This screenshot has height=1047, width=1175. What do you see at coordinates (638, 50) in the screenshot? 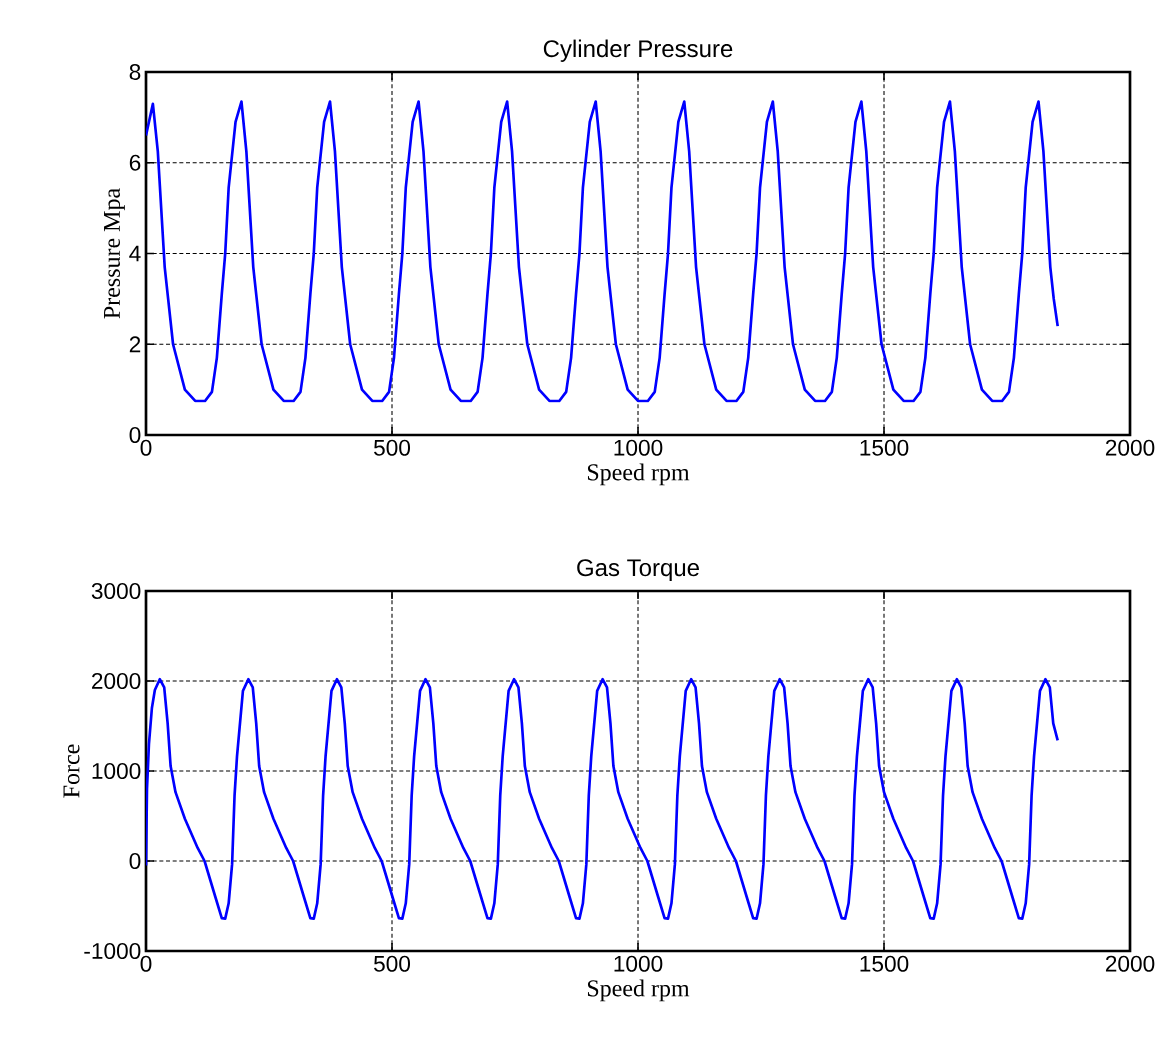
I see `chart-title: Cylinder Pressure` at bounding box center [638, 50].